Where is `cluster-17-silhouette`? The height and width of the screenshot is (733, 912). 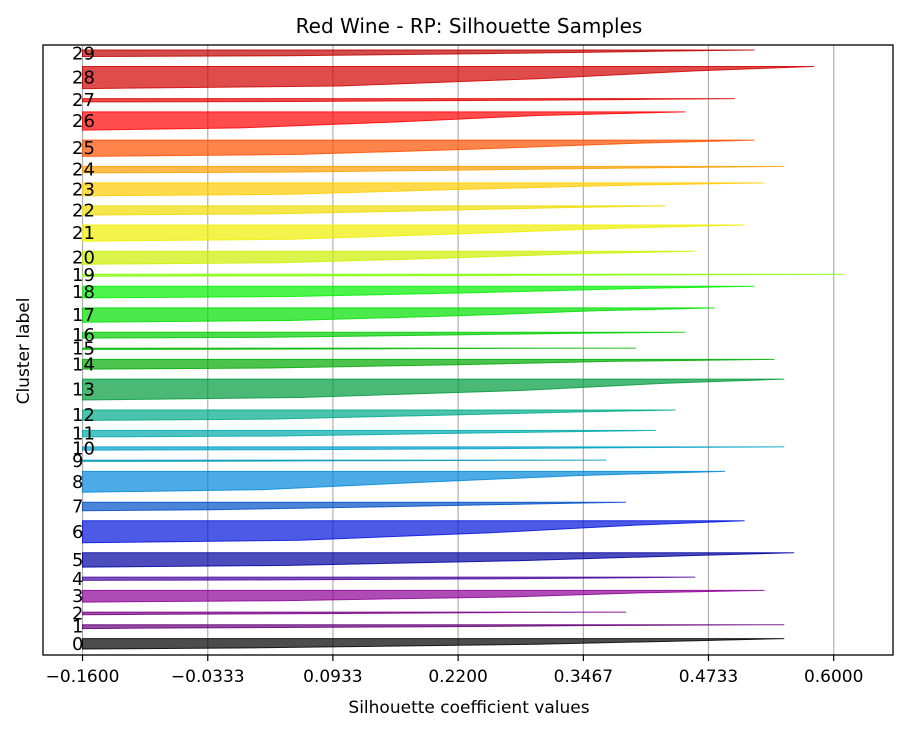
cluster-17-silhouette is located at coordinates (399, 315).